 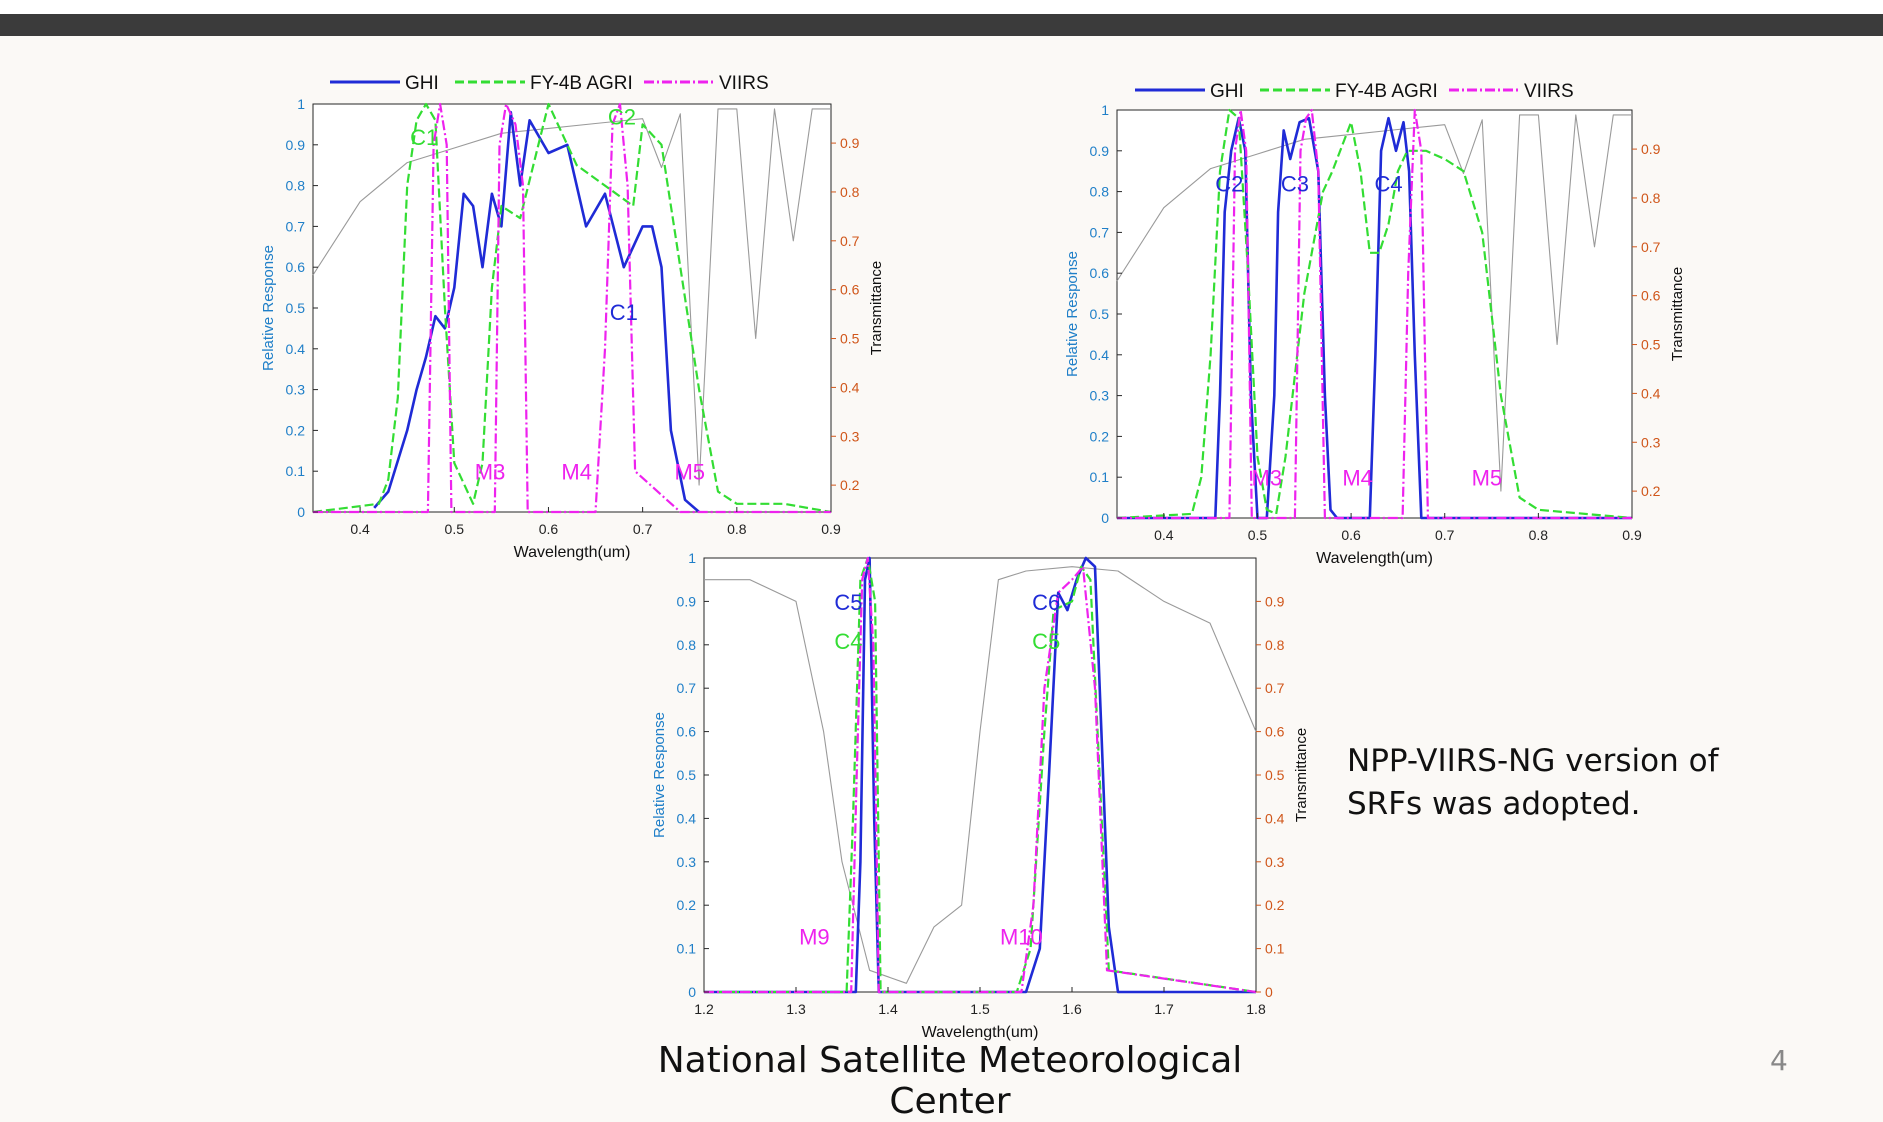 I want to click on band-label: M5, so click(x=689, y=471).